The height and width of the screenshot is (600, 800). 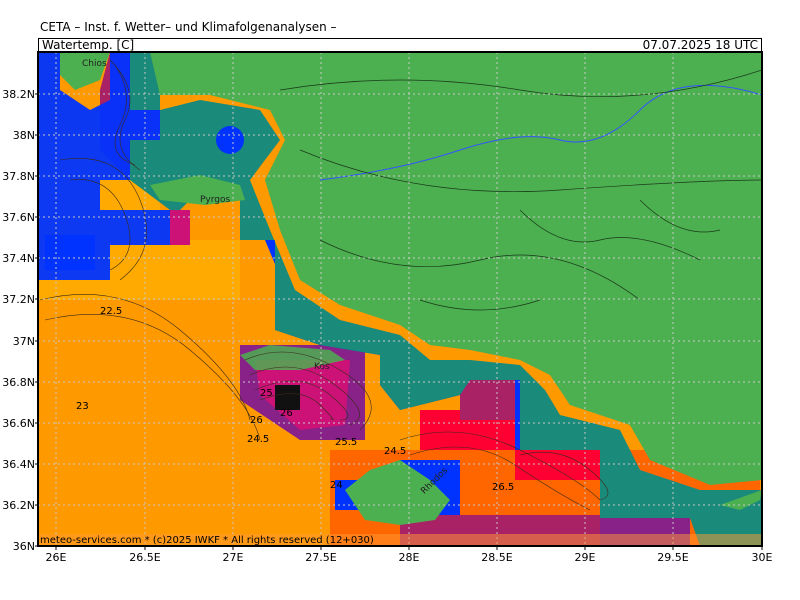 I want to click on longitude-axis: 26E 26.5E 27E 27.5E 28E 28.5E 29E 29.5E 30E, so click(x=409, y=555).